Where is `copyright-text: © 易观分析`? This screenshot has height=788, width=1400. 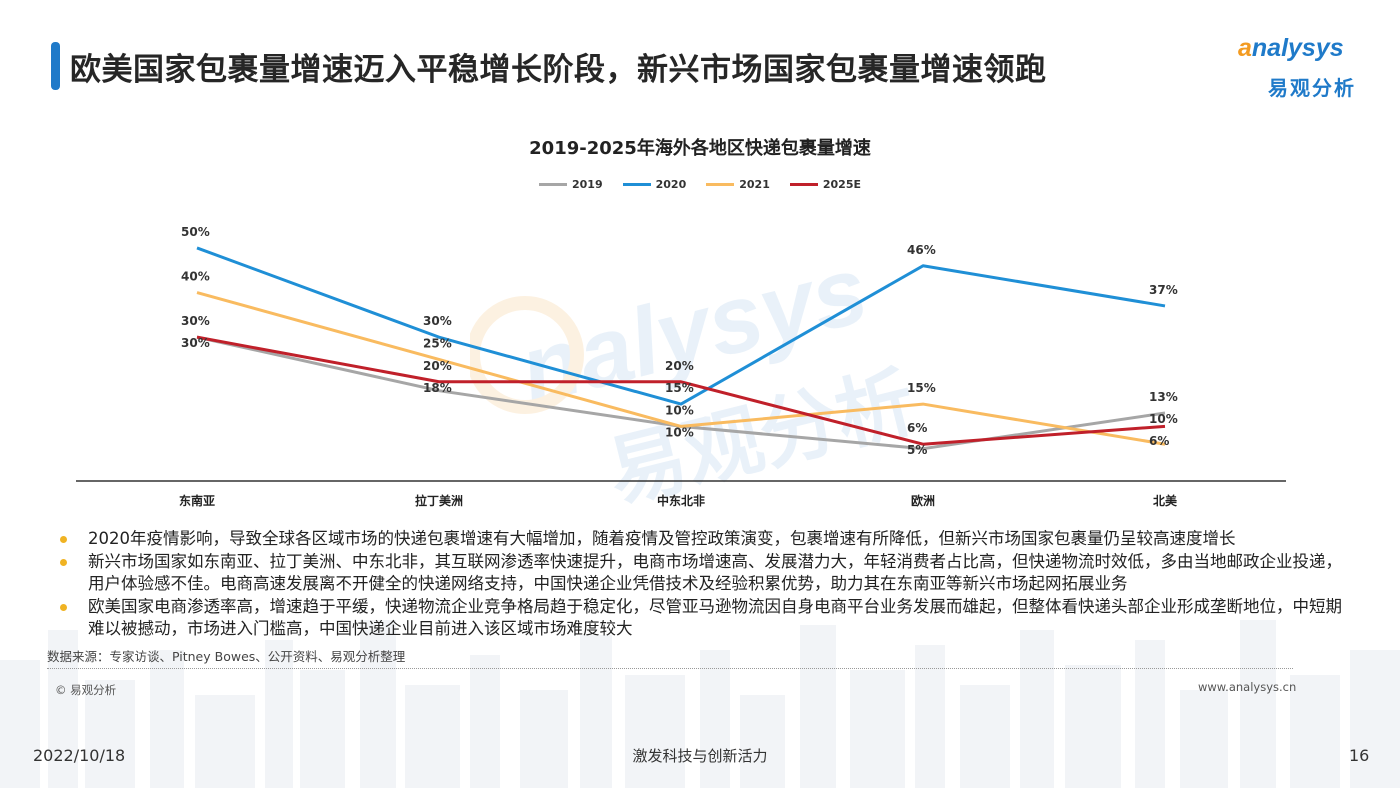
copyright-text: © 易观分析 is located at coordinates (86, 690).